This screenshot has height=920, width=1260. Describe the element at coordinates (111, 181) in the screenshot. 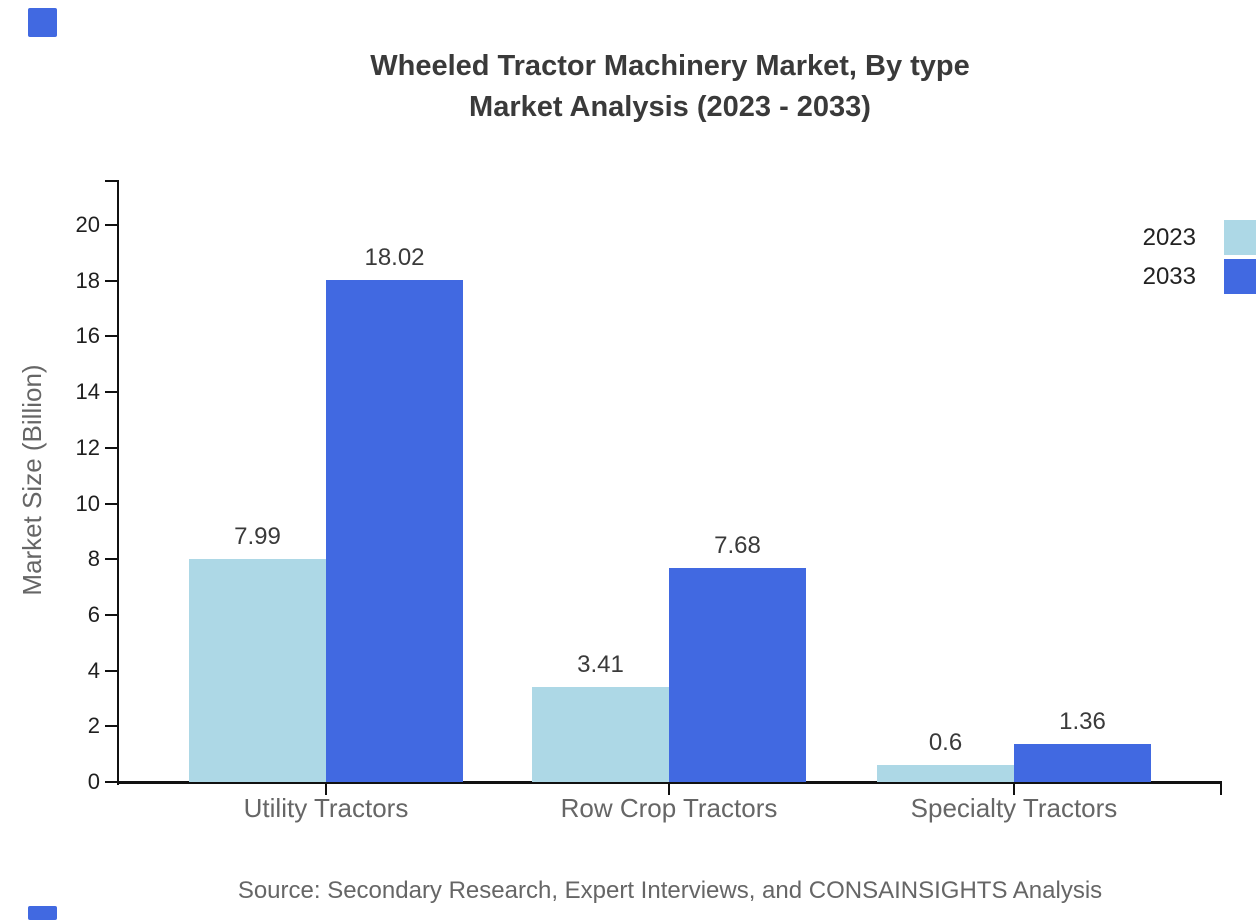

I see `y-axis-end-cap` at that location.